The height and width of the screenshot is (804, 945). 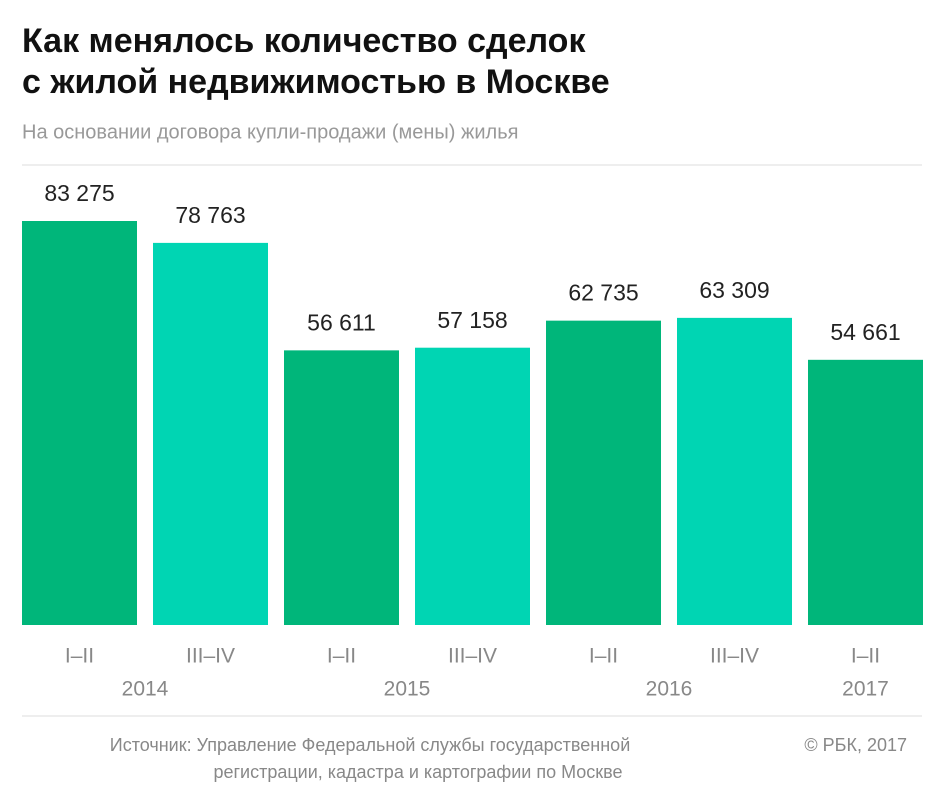 What do you see at coordinates (341, 322) in the screenshot?
I see `value-label: 56 611` at bounding box center [341, 322].